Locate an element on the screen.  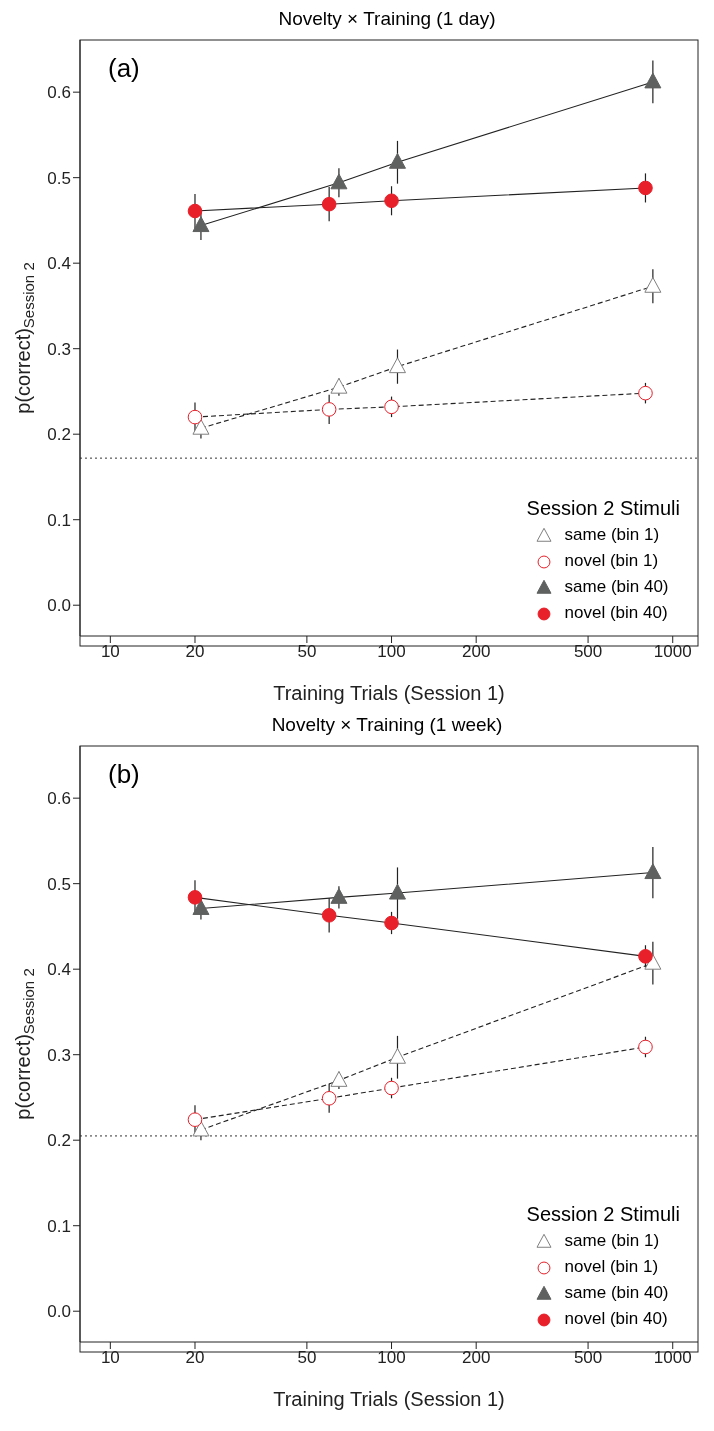
chart-title: Novelty × Training (1 day) is located at coordinates (387, 19).